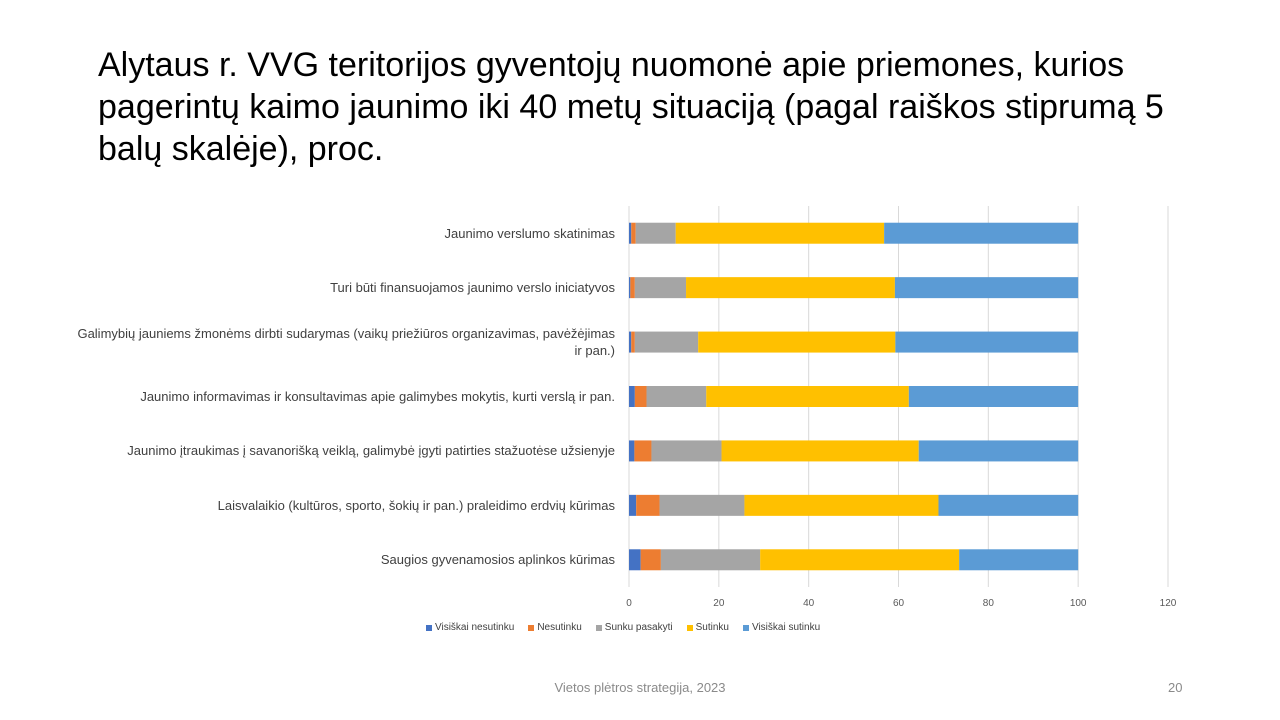 The height and width of the screenshot is (720, 1280). Describe the element at coordinates (475, 627) in the screenshot. I see `legend-label: Visiškai nesutinku` at that location.